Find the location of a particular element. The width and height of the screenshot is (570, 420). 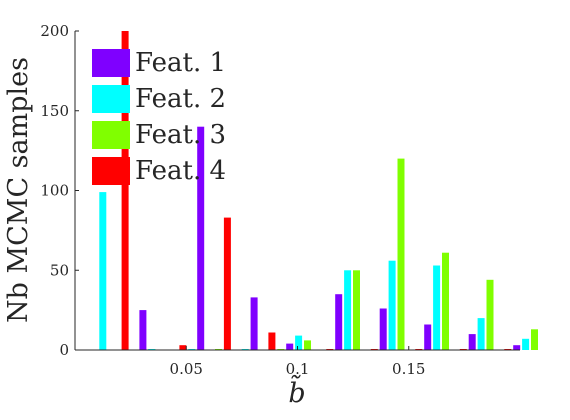

y-axis-label: Nb MCMC samples is located at coordinates (18, 190).